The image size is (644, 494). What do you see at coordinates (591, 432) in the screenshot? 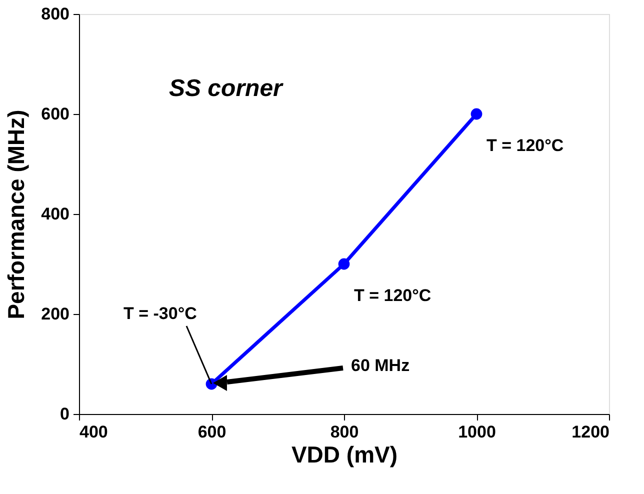
I see `x-tick-label: 1200` at bounding box center [591, 432].